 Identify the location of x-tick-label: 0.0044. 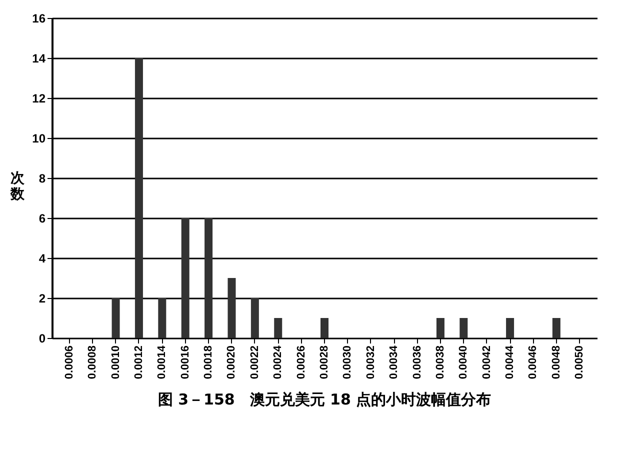
(510, 362).